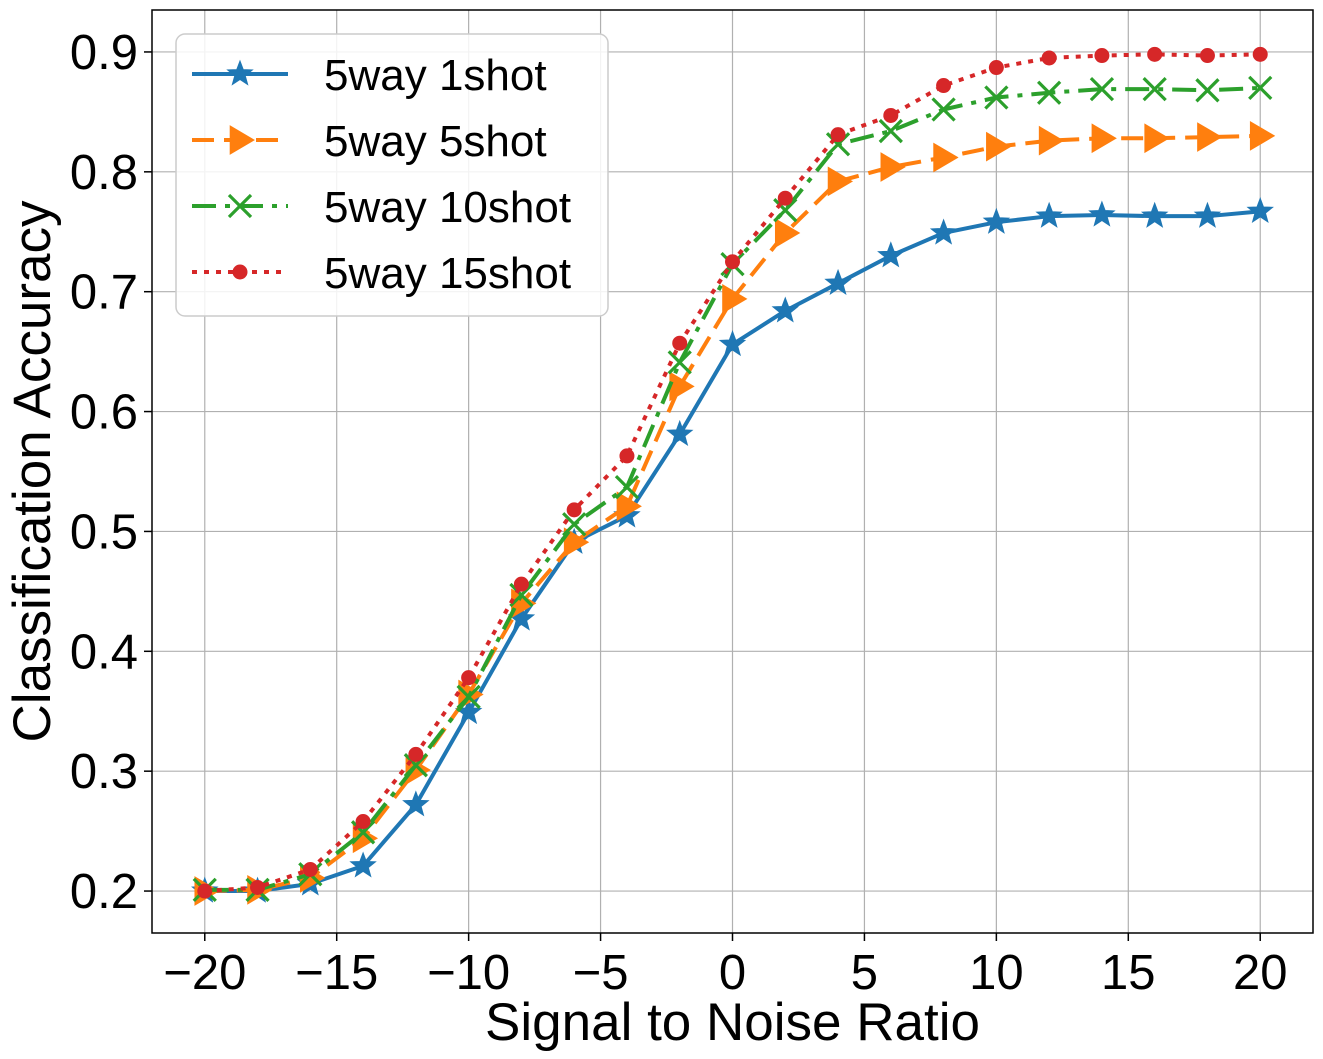 Image resolution: width=1323 pixels, height=1059 pixels. I want to click on legend-entry: 5way 5shot, so click(369, 141).